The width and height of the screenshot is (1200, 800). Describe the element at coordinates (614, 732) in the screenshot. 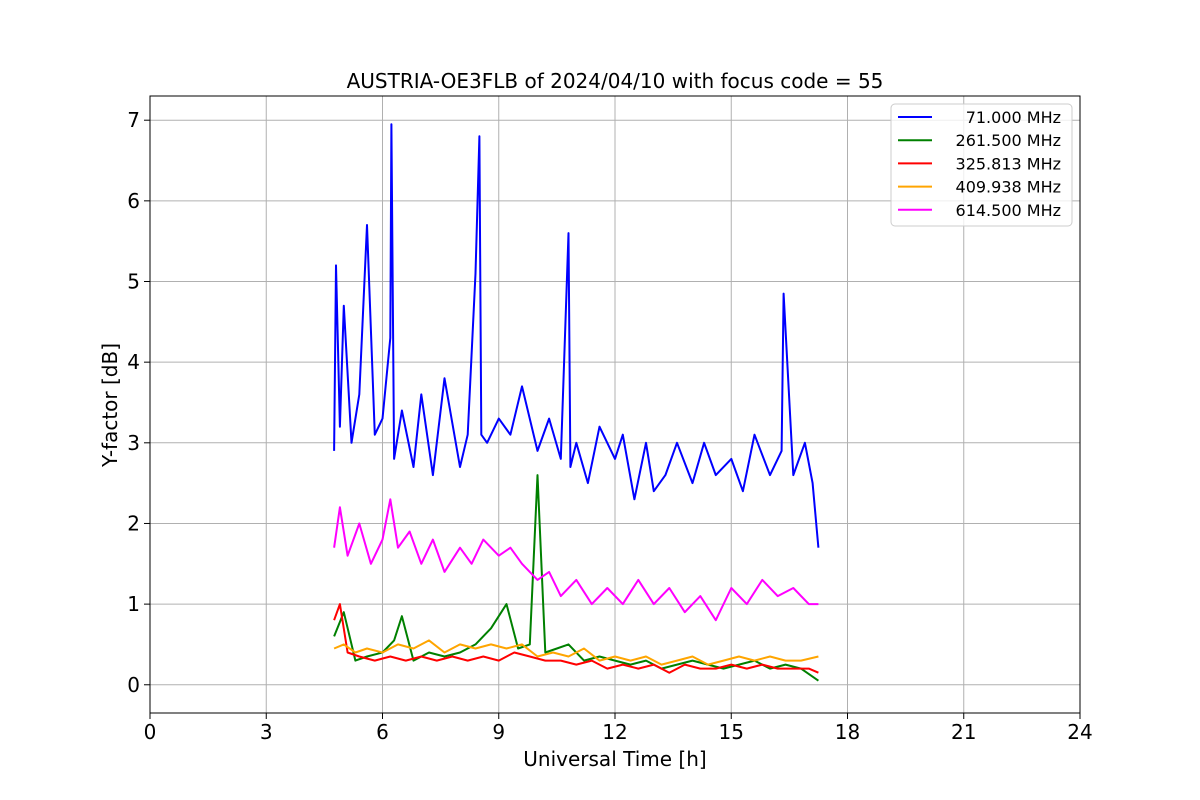

I see `x-tick-label: 12` at that location.